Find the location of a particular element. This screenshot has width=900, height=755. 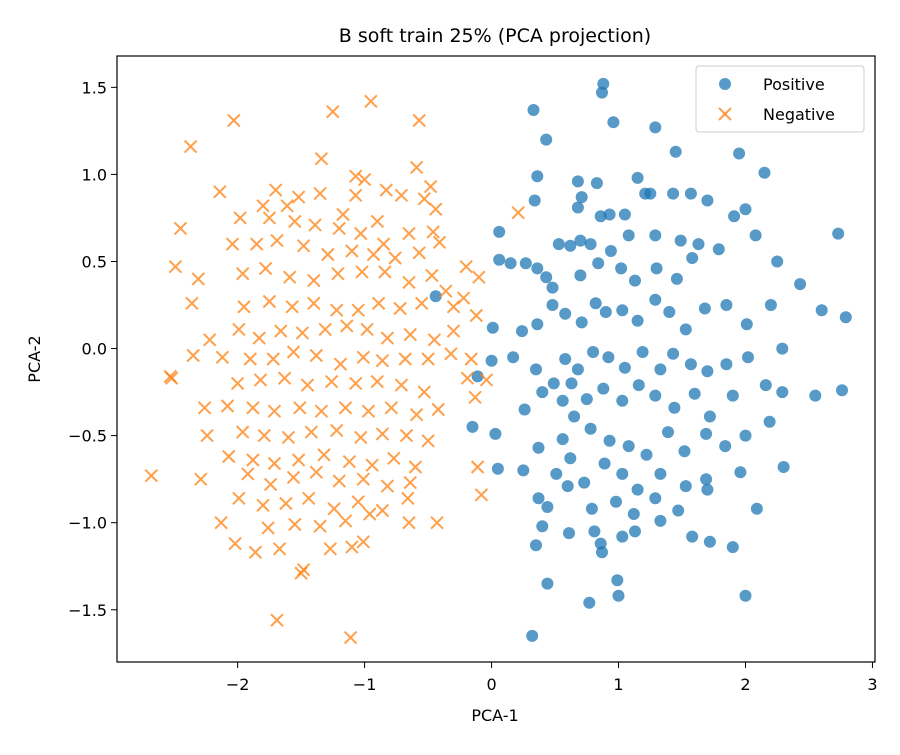

legend-positive-marker is located at coordinates (725, 84).